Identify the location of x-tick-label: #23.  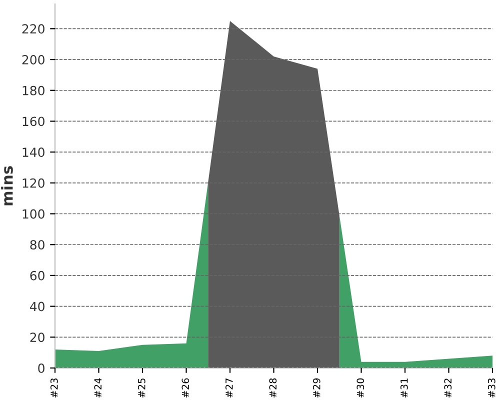
(54, 388).